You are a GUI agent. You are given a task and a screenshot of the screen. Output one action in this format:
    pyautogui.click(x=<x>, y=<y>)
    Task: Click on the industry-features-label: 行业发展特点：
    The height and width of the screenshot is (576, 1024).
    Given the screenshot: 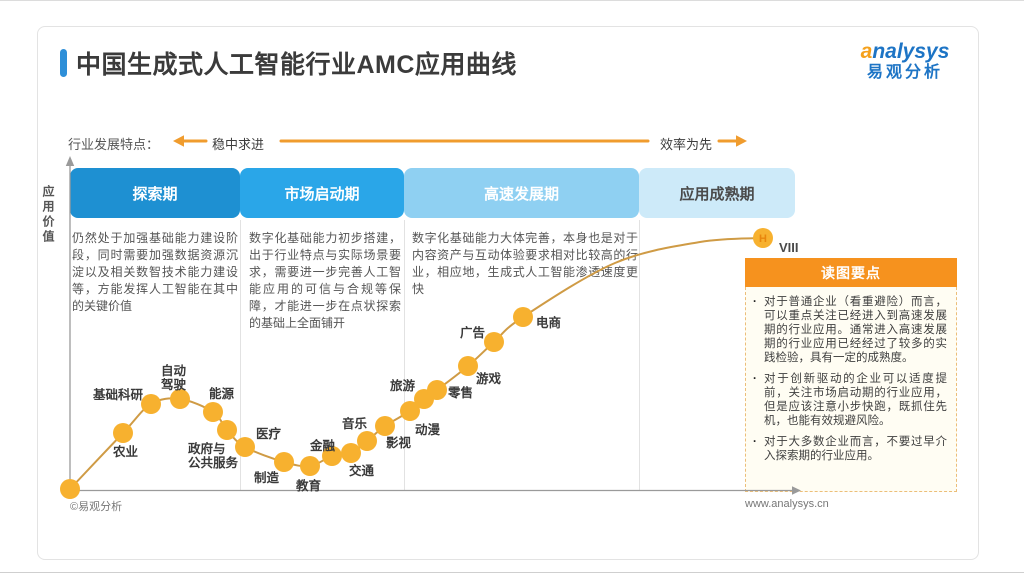 What is the action you would take?
    pyautogui.click(x=114, y=144)
    